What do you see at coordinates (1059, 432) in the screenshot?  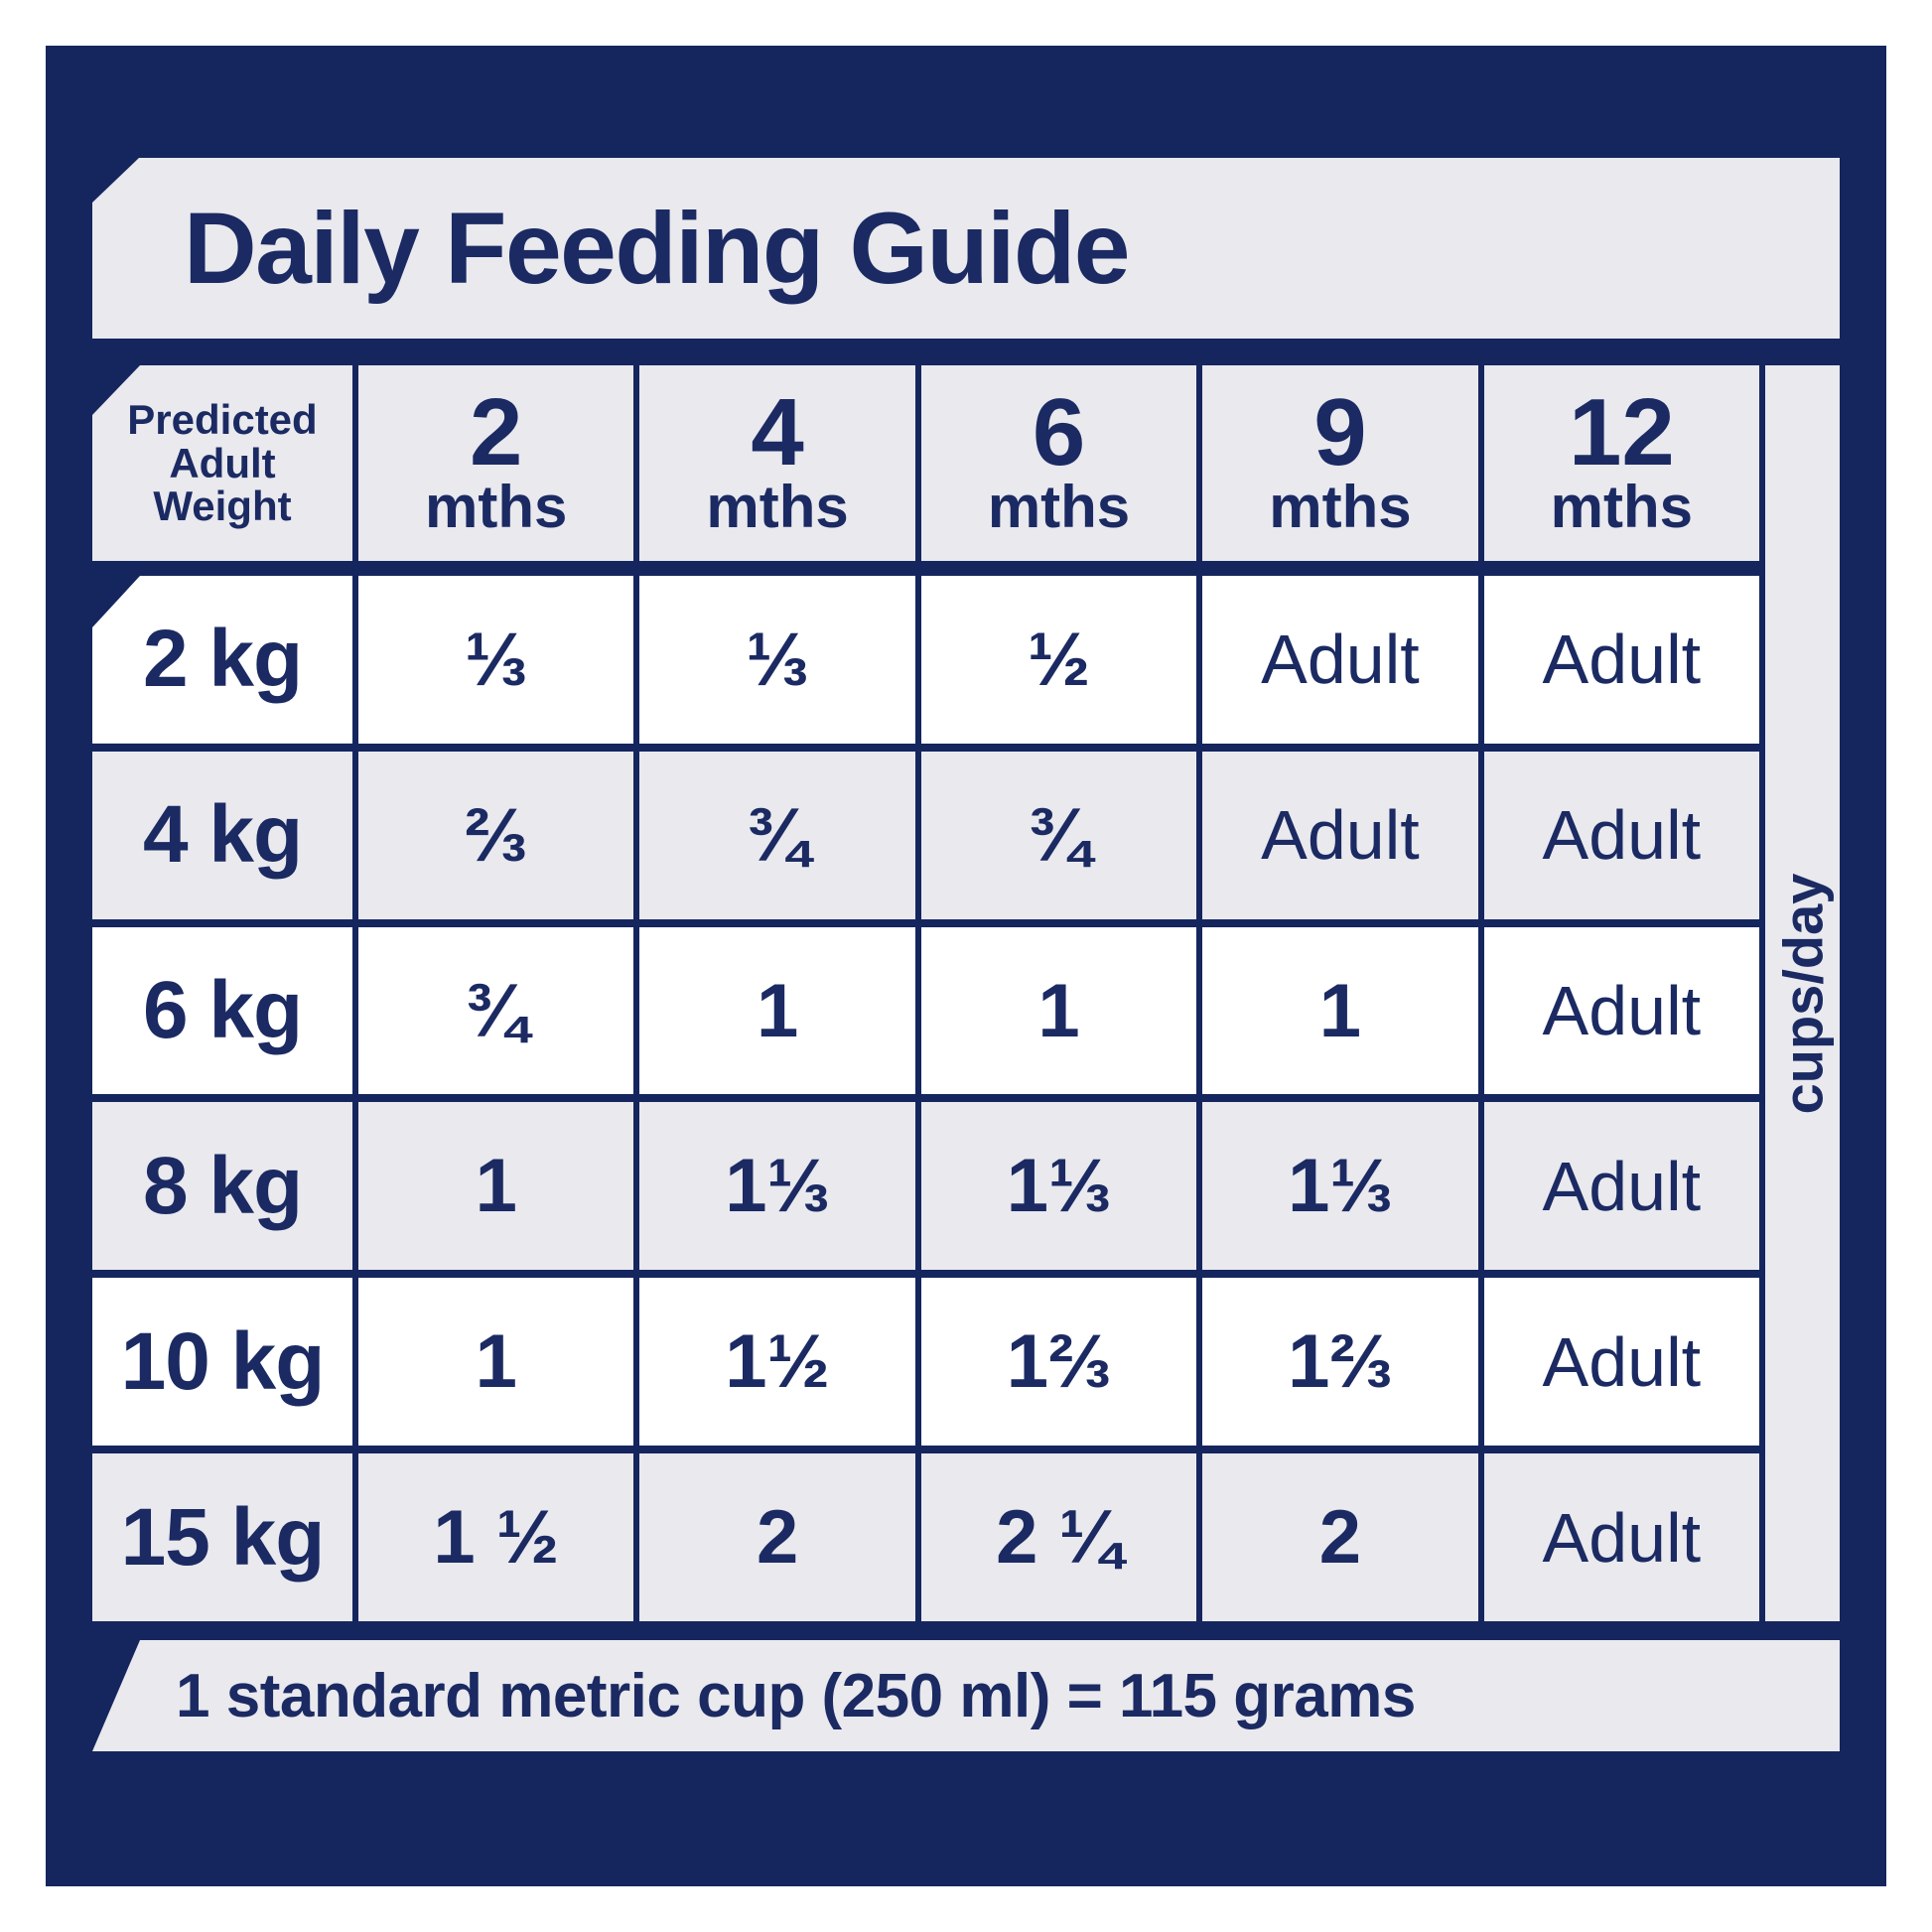 I see `age-number: 6` at bounding box center [1059, 432].